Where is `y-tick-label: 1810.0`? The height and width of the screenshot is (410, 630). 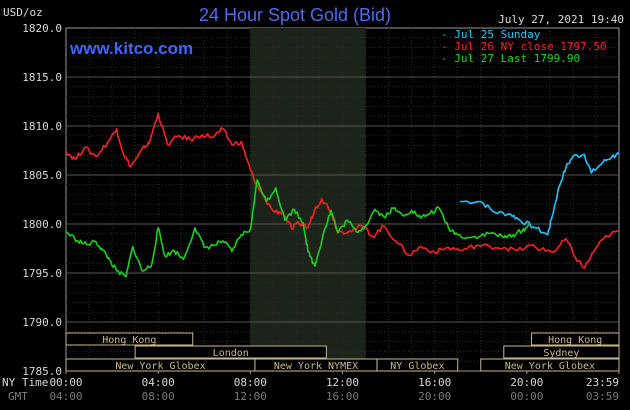
y-tick-label: 1810.0 is located at coordinates (42, 126).